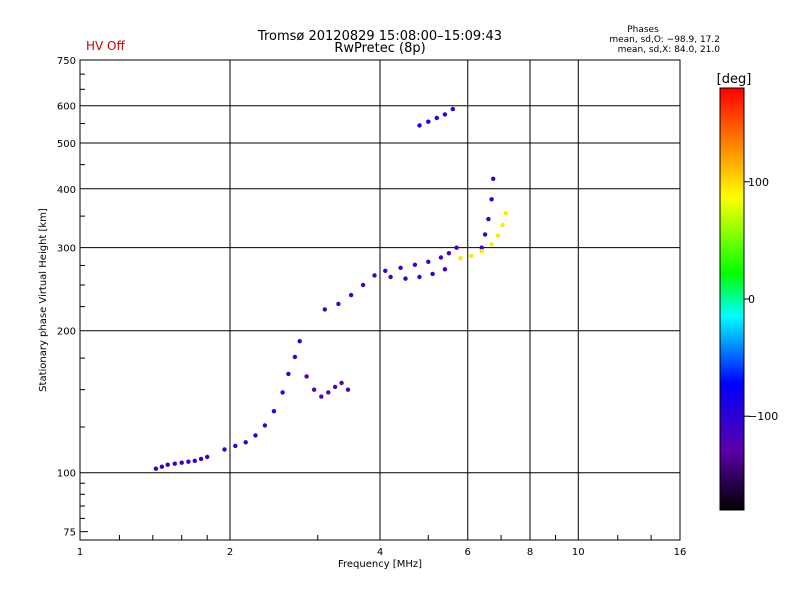  I want to click on x-tick-label: 2, so click(230, 552).